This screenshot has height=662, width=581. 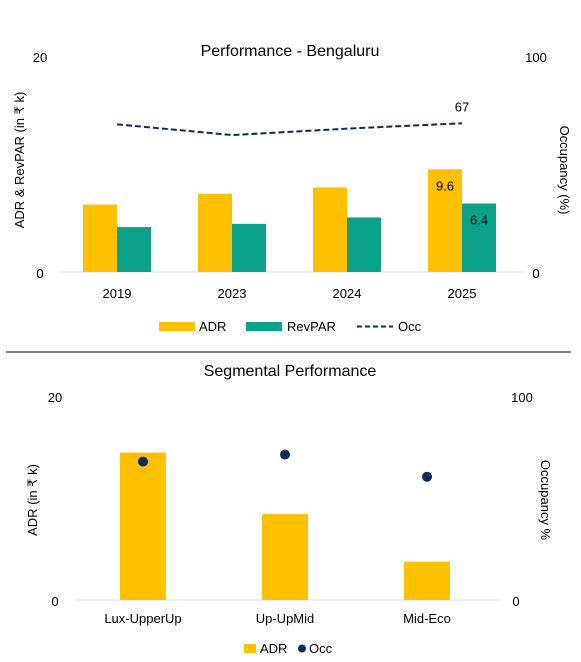 I want to click on chart2-y2-axis-label: Occupancy %, so click(x=545, y=500).